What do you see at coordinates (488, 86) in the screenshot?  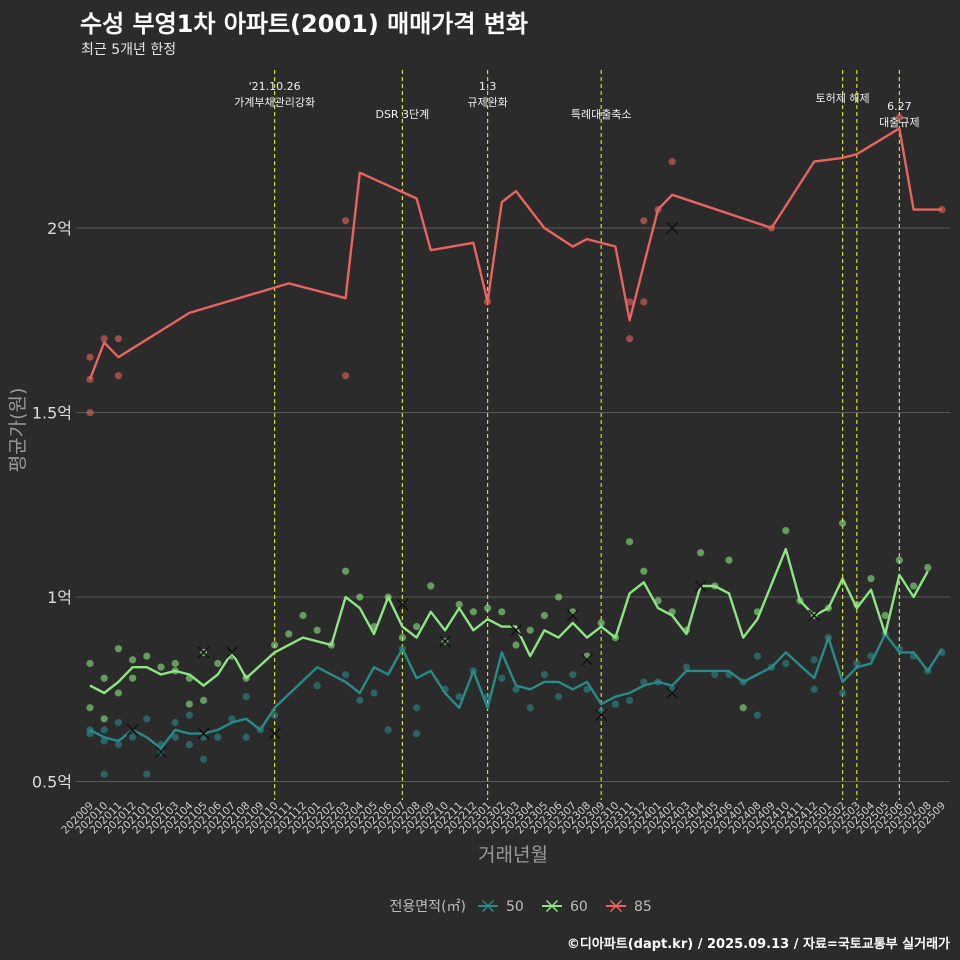 I see `event-label: 1.3` at bounding box center [488, 86].